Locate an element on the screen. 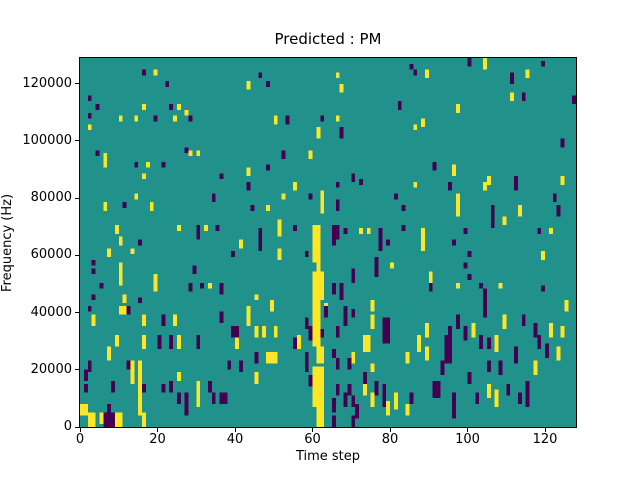  y-tick-label: 40000 is located at coordinates (51, 312).